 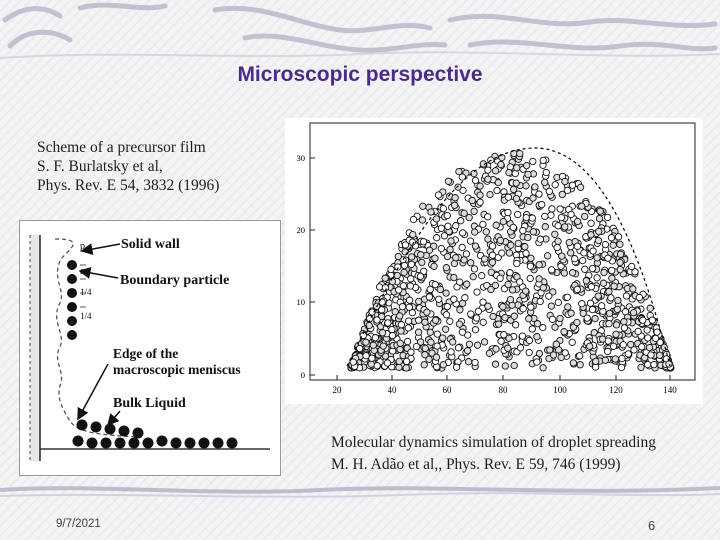 I want to click on slide-title: Microscopic perspective, so click(x=360, y=74).